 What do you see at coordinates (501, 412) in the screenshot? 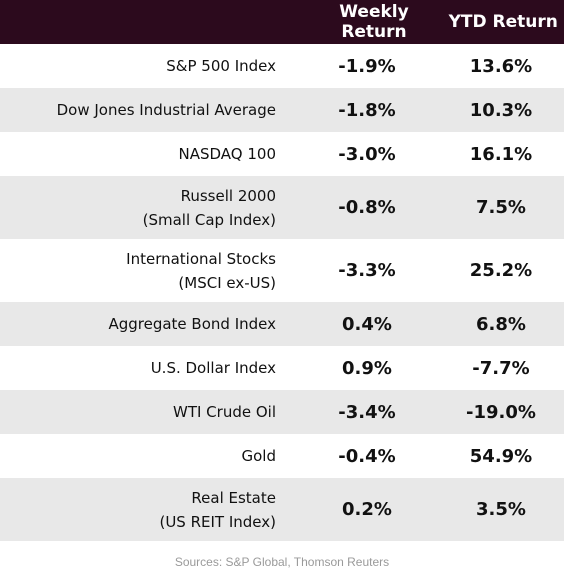
I see `ytd-return-value: -19.0%` at bounding box center [501, 412].